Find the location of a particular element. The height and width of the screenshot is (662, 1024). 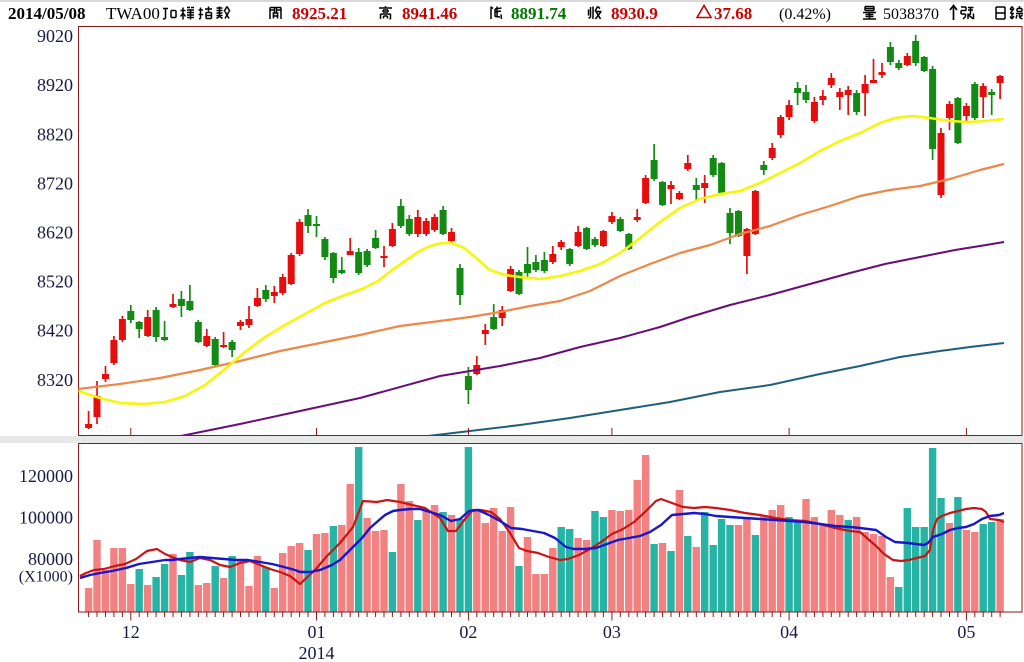

svg-text: 2014/05/08 is located at coordinates (46, 13).